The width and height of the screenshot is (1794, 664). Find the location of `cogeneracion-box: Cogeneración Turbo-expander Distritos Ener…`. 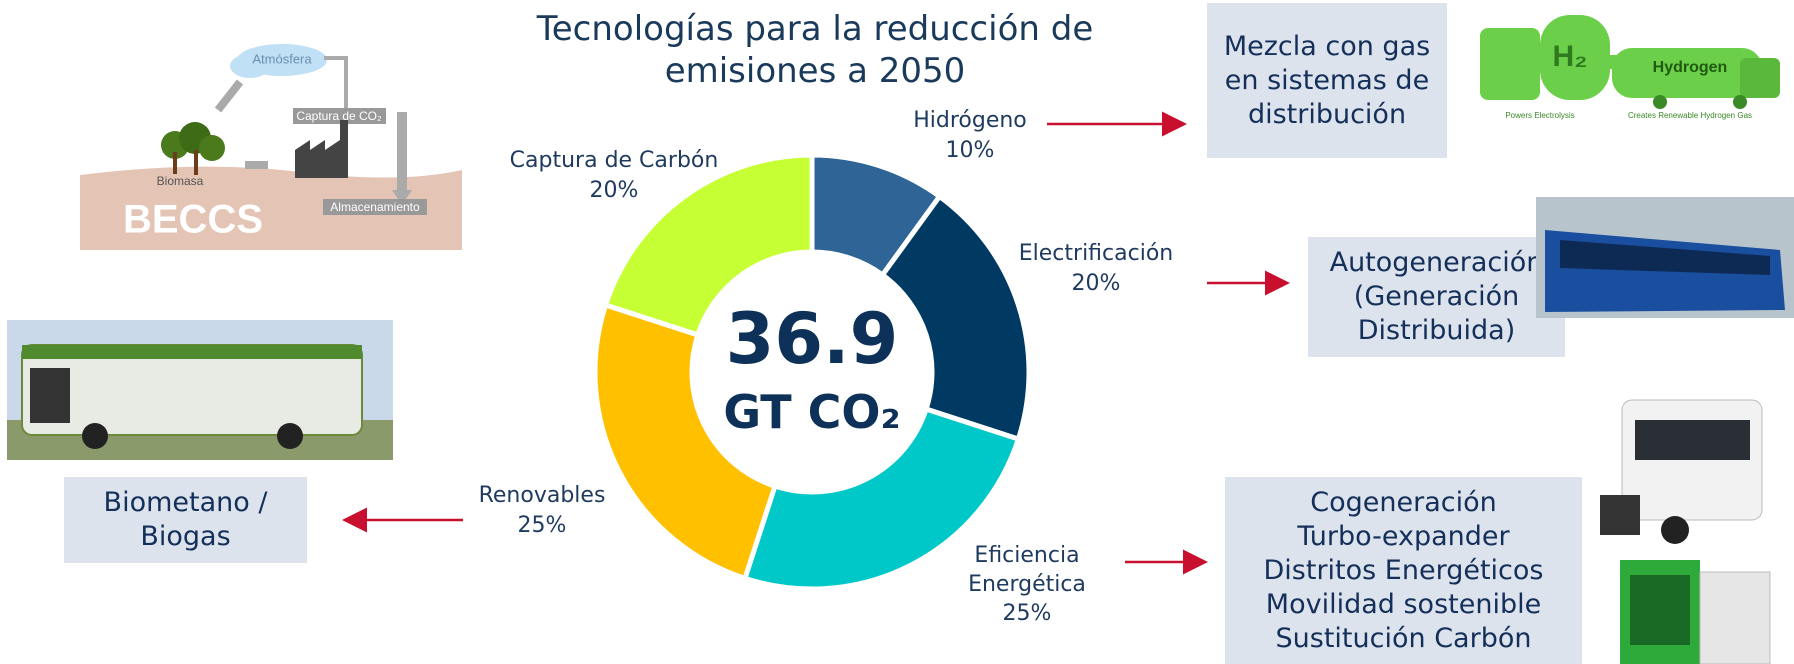

cogeneracion-box: Cogeneración Turbo-expander Distritos Ener… is located at coordinates (1403, 570).